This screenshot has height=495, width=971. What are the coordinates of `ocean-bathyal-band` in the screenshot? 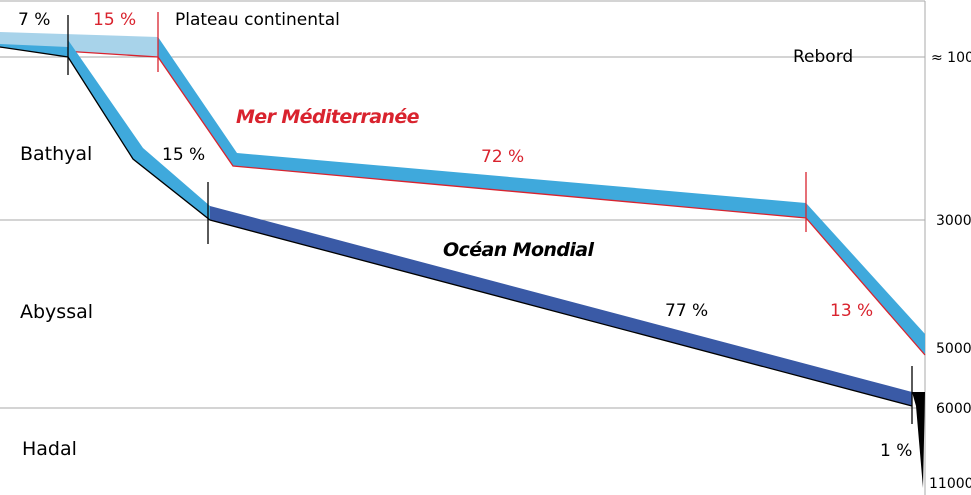 It's located at (139, 130).